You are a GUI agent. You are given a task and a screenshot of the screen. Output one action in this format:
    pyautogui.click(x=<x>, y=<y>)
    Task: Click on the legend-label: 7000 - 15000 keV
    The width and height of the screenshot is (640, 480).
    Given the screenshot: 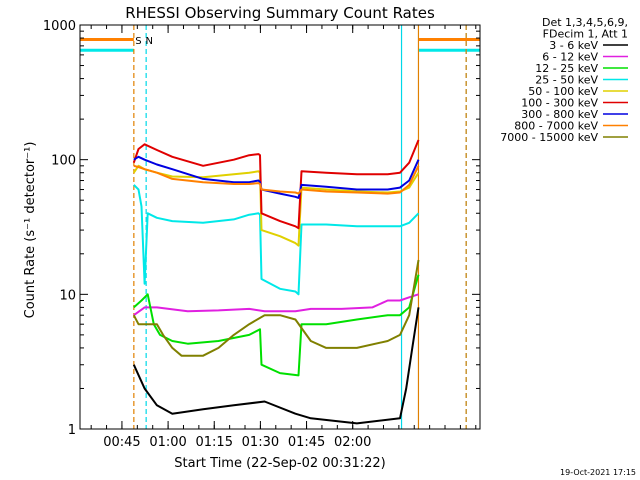 What is the action you would take?
    pyautogui.click(x=549, y=137)
    